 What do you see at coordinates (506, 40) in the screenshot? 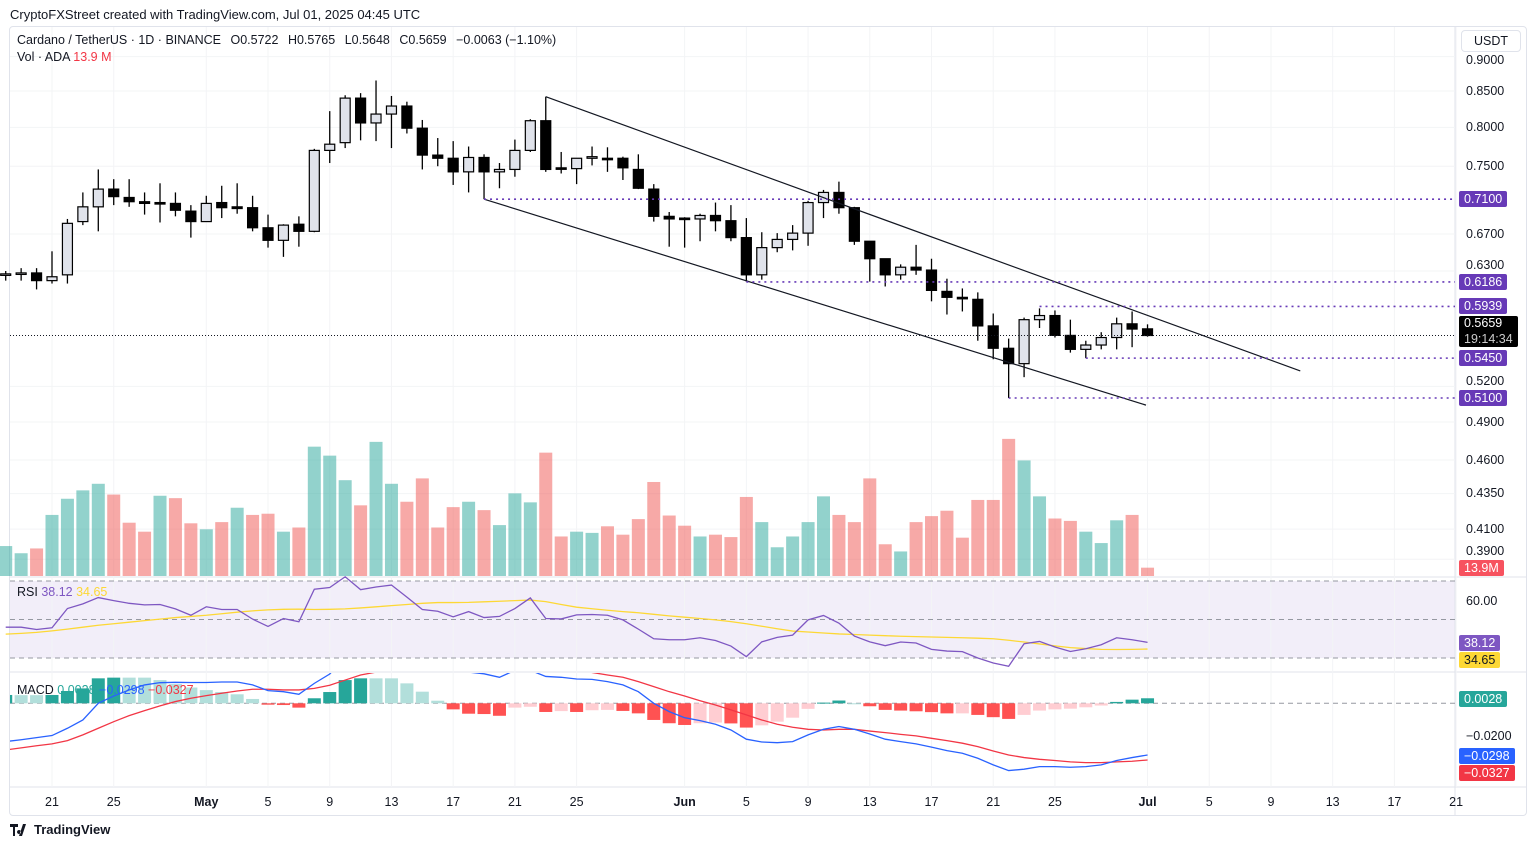
I see `change-value: −0.0063 (−1.10%)` at bounding box center [506, 40].